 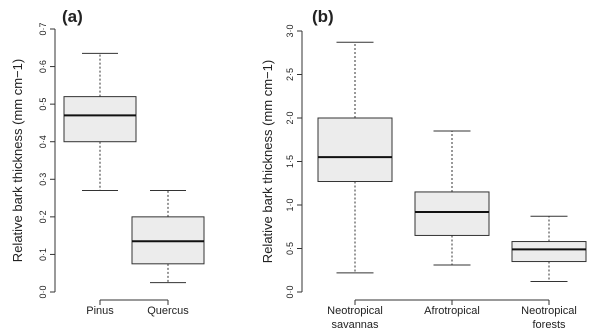 I want to click on y-tick-label: 1·0, so click(x=290, y=204).